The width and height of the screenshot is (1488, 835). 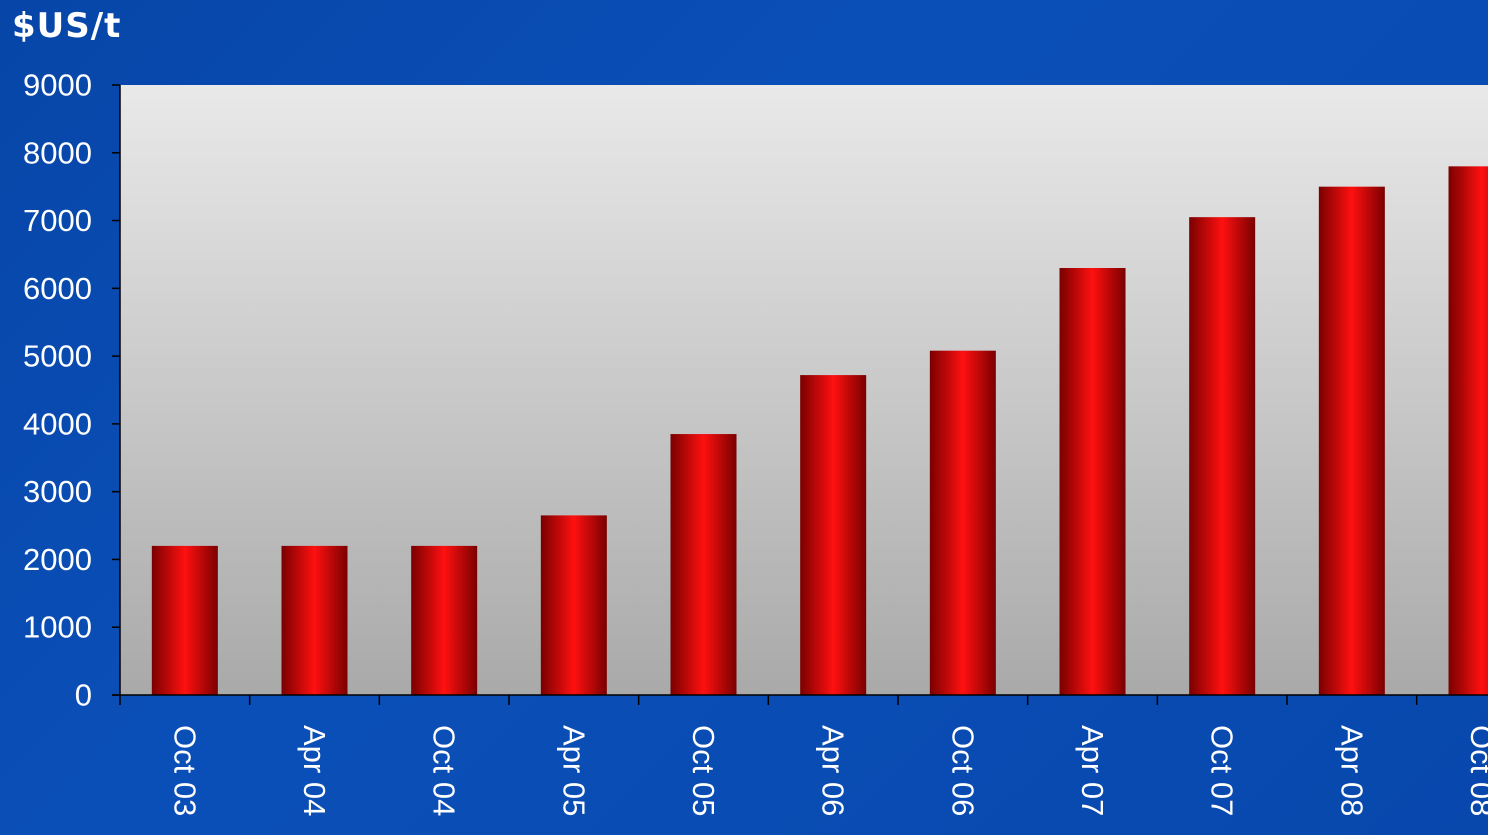 I want to click on x-tick-label: Apr 06, so click(x=833, y=770).